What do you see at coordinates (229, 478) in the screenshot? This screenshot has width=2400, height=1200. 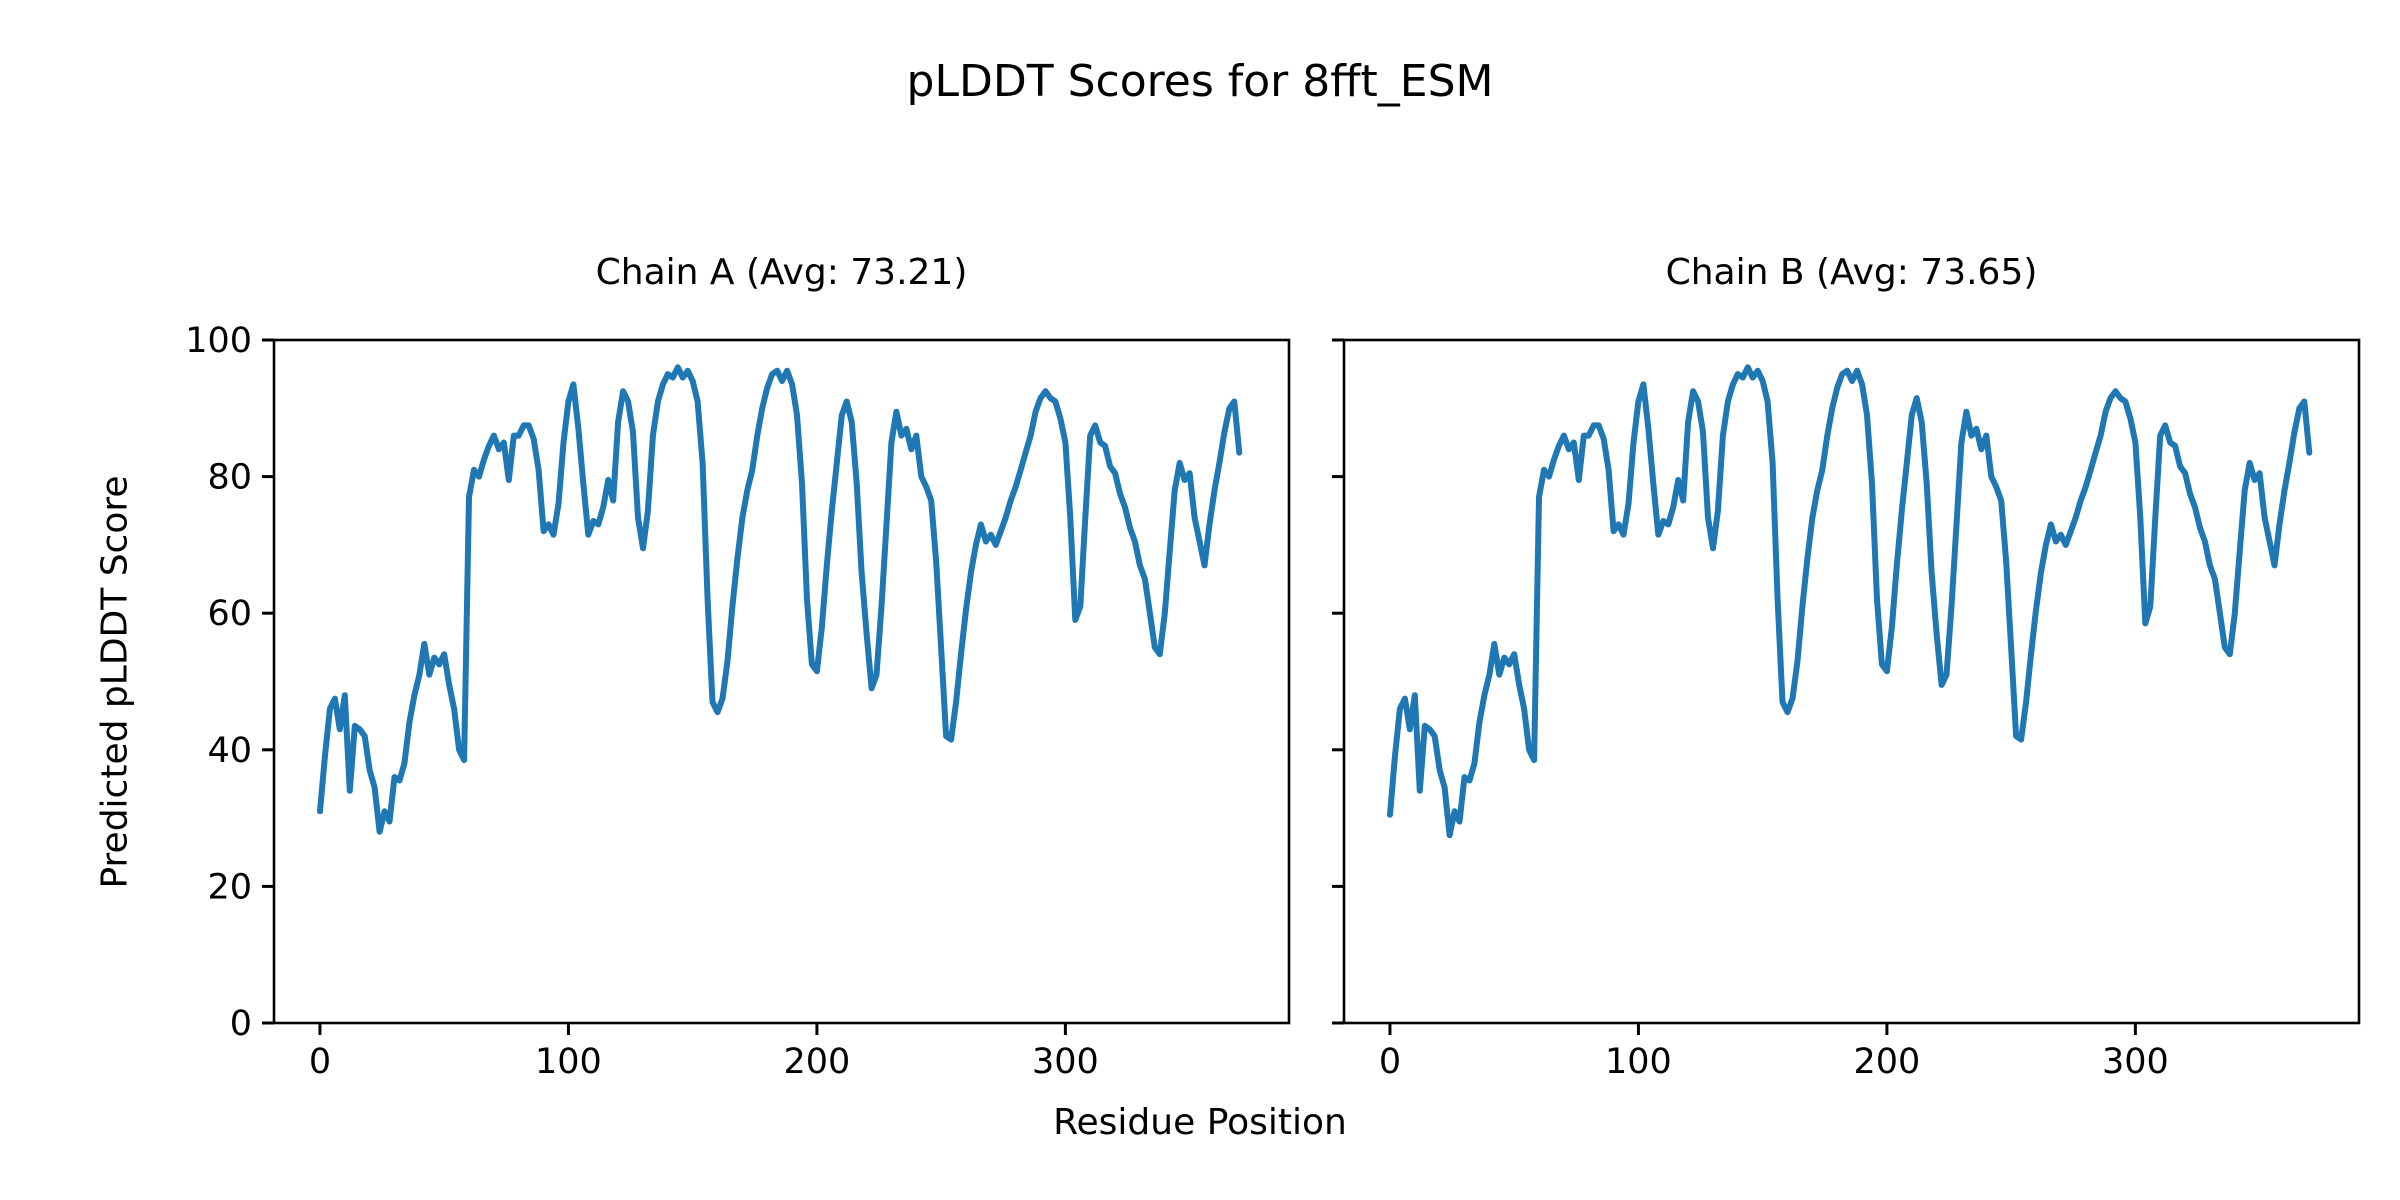 I see `y-tick-label: 80` at bounding box center [229, 478].